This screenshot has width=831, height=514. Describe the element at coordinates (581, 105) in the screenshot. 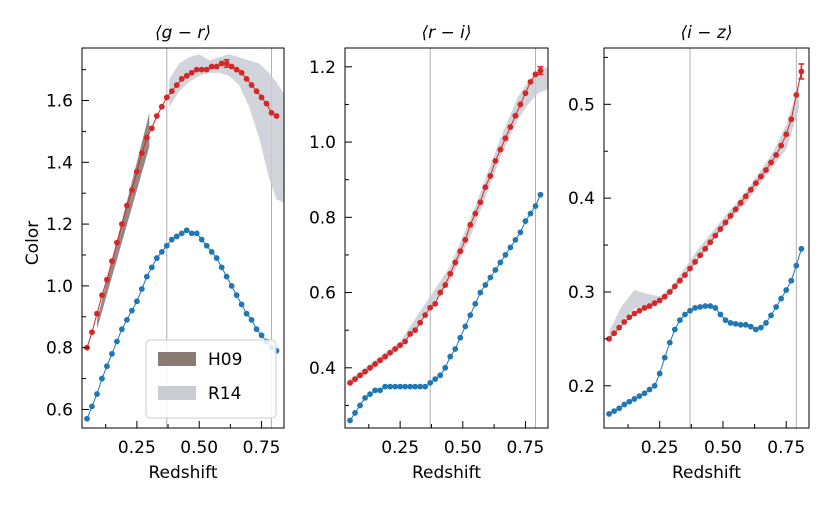

I see `y-tick-label: 0.5` at that location.